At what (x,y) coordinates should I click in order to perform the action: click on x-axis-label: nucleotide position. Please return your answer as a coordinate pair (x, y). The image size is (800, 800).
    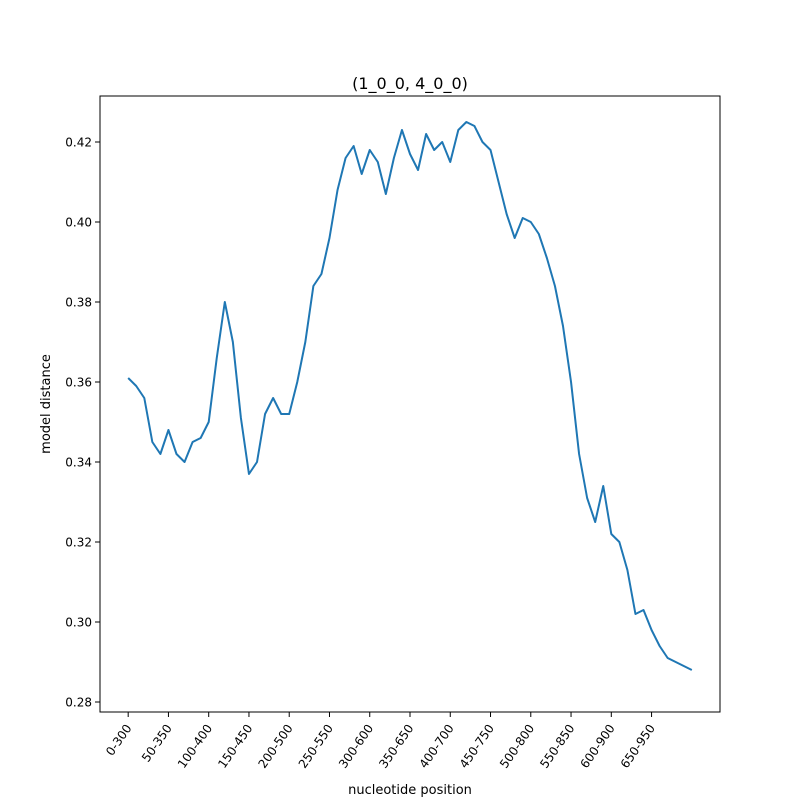
    Looking at the image, I should click on (410, 790).